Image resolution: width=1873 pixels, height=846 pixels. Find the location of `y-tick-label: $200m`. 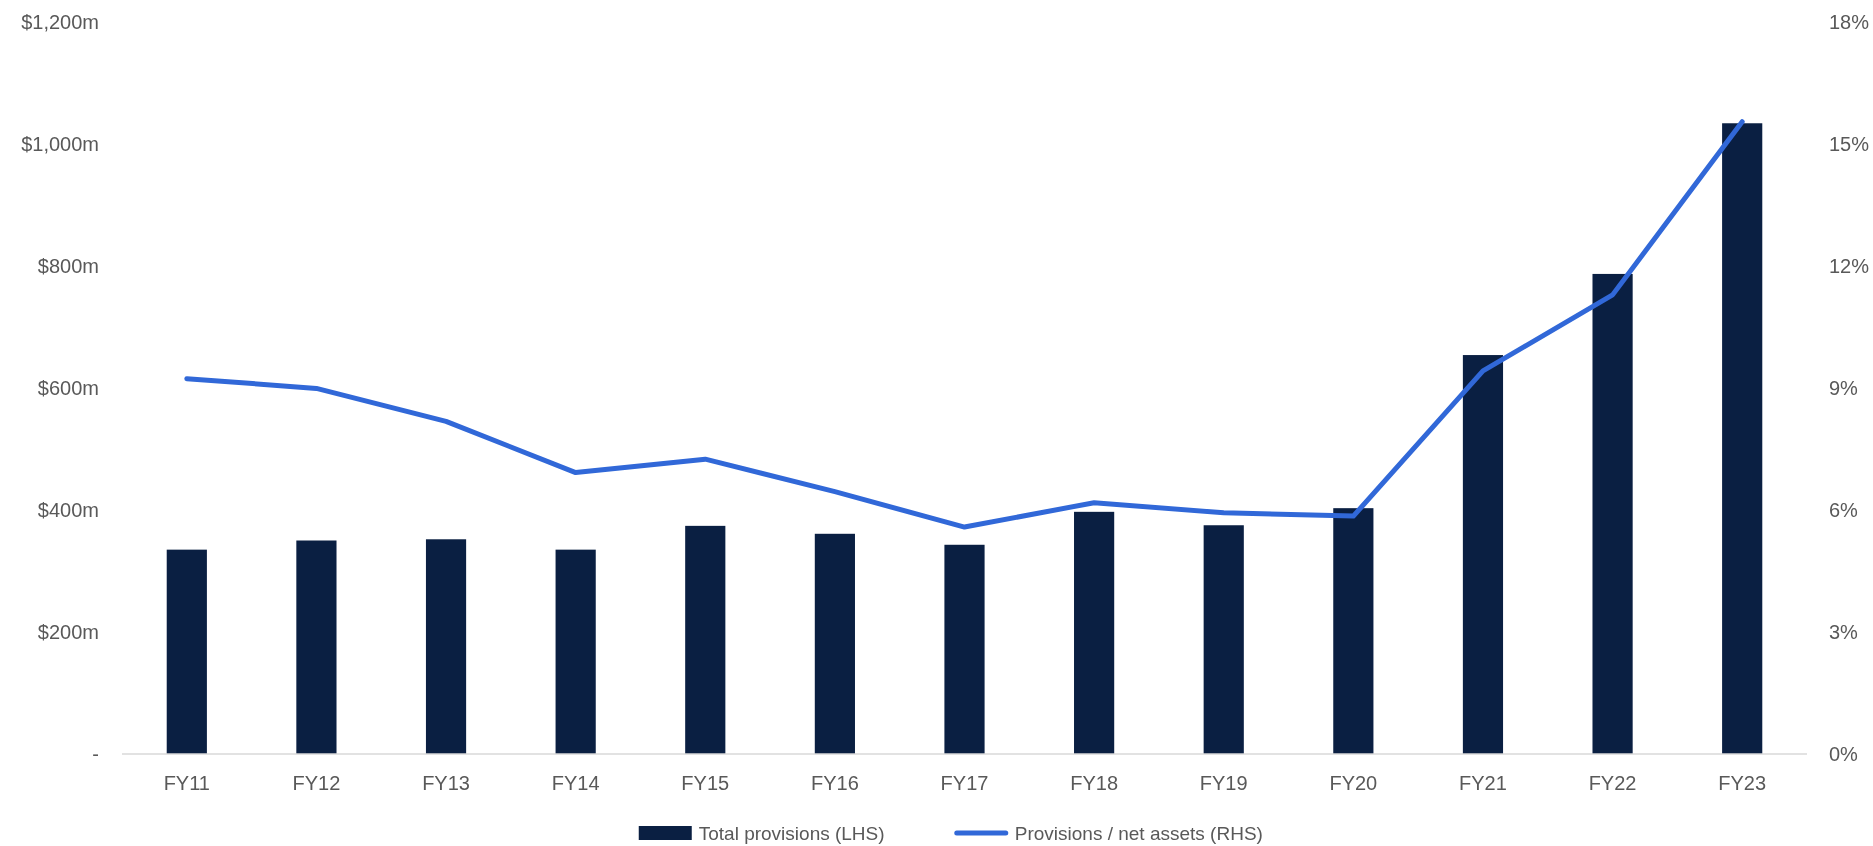

y-tick-label: $200m is located at coordinates (68, 632).